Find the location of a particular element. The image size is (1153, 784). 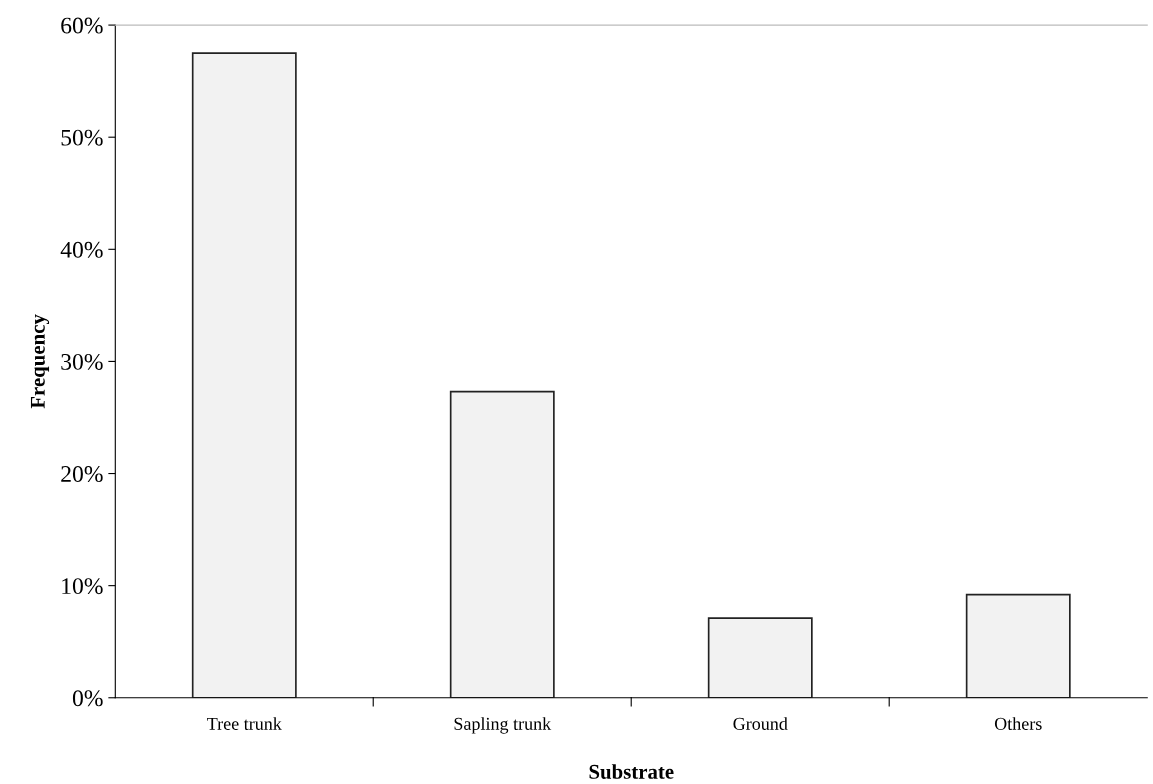

x-tick-label: Tree trunk is located at coordinates (244, 723).